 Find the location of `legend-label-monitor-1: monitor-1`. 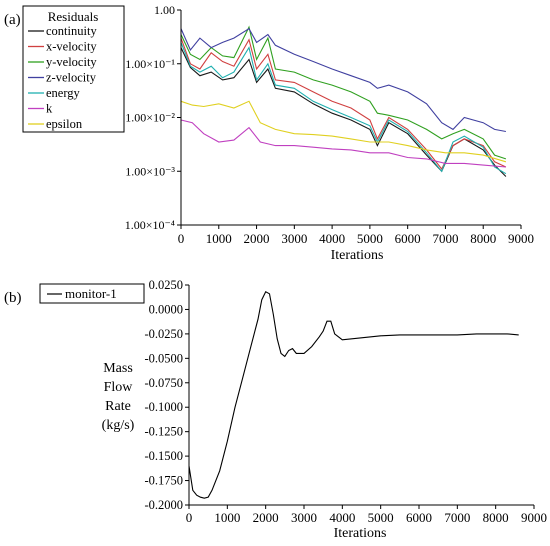

legend-label-monitor-1: monitor-1 is located at coordinates (91, 293).